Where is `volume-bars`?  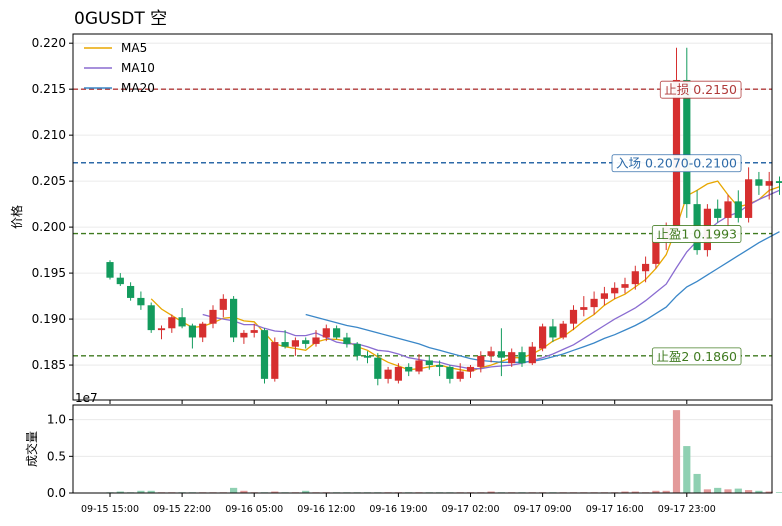 volume-bars is located at coordinates (444, 451).